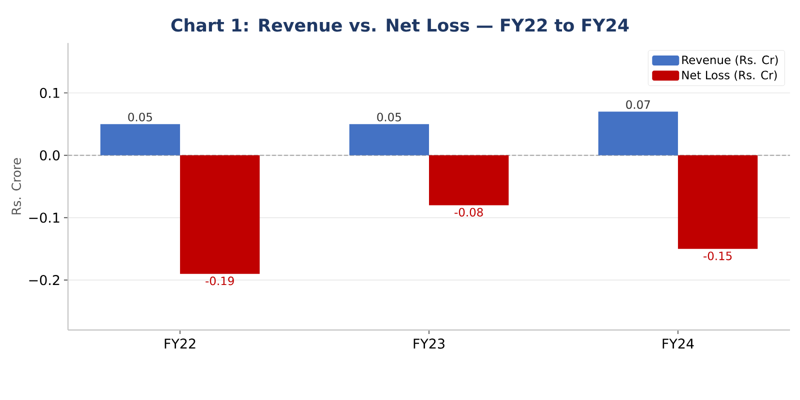 The image size is (800, 400). Describe the element at coordinates (718, 256) in the screenshot. I see `data-label: -0.15` at that location.